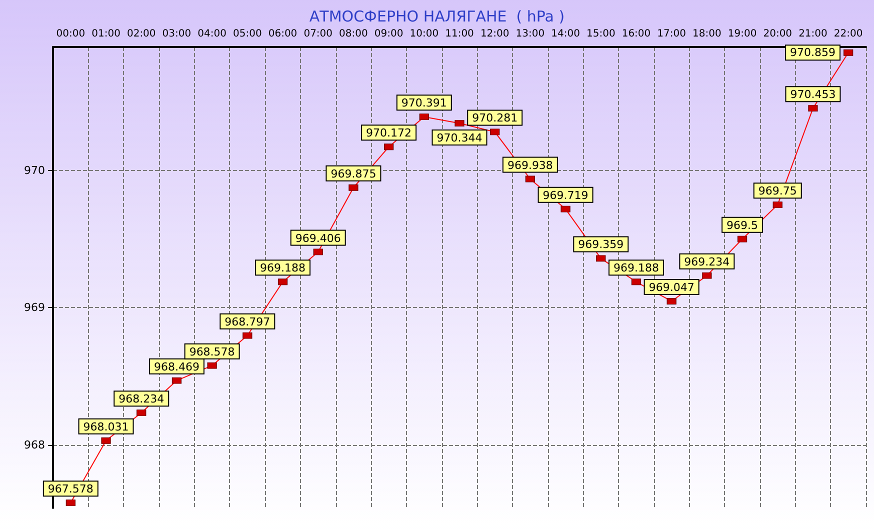  Describe the element at coordinates (671, 34) in the screenshot. I see `x-tick-label: 17:00` at that location.